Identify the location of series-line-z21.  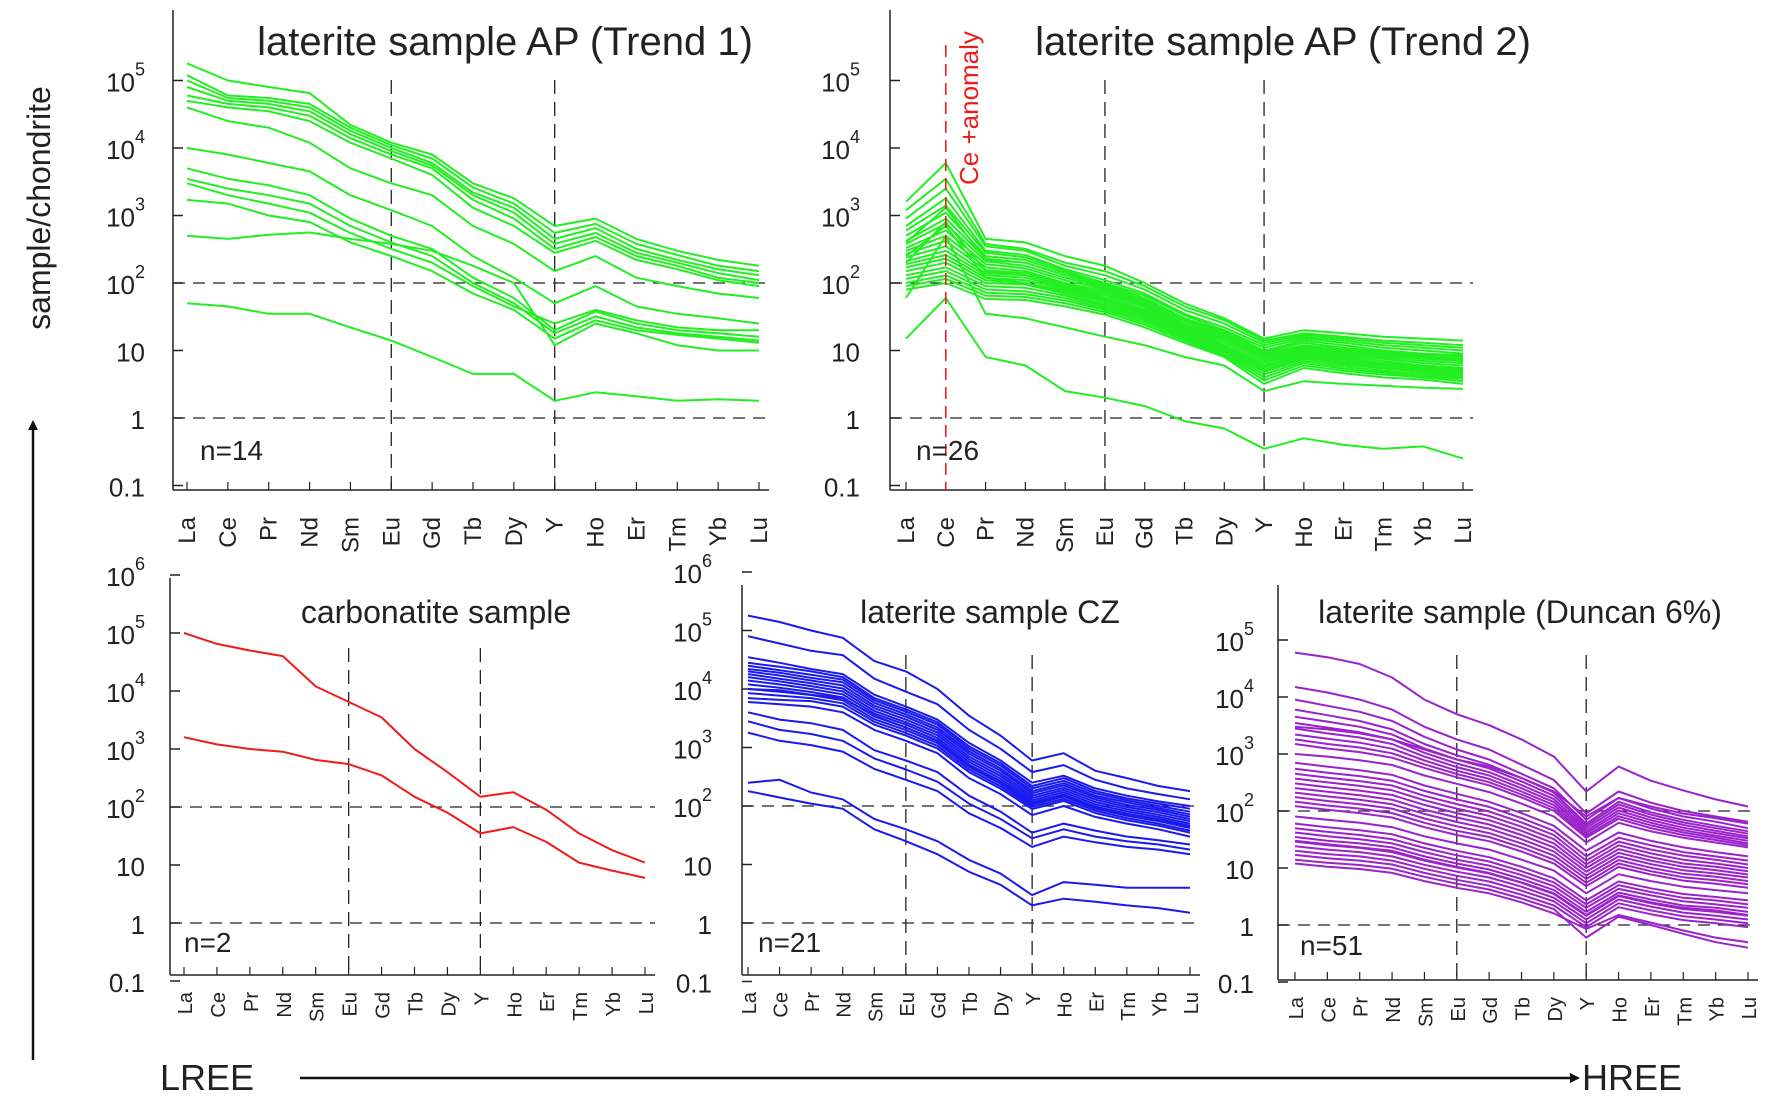
(969, 758).